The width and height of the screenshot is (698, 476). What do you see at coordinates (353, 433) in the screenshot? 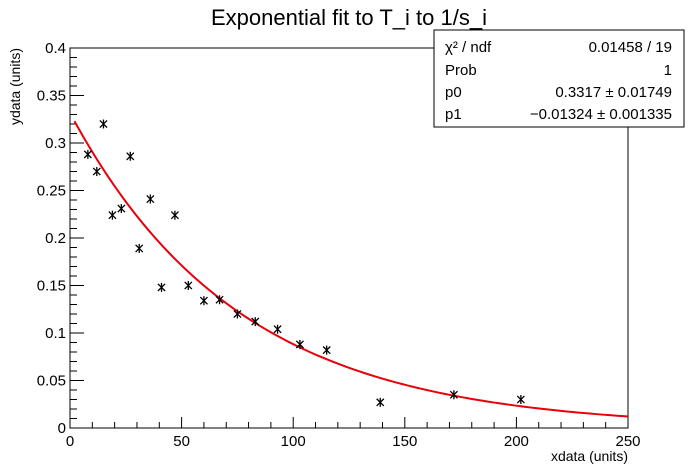
I see `x-axis: 0 50 100 150 200 250` at bounding box center [353, 433].